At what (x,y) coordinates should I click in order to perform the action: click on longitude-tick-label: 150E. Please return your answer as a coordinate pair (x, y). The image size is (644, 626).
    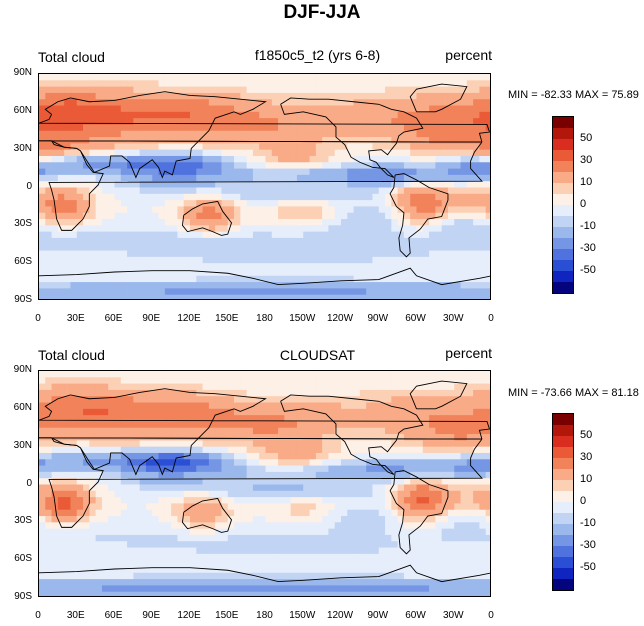
    Looking at the image, I should click on (227, 318).